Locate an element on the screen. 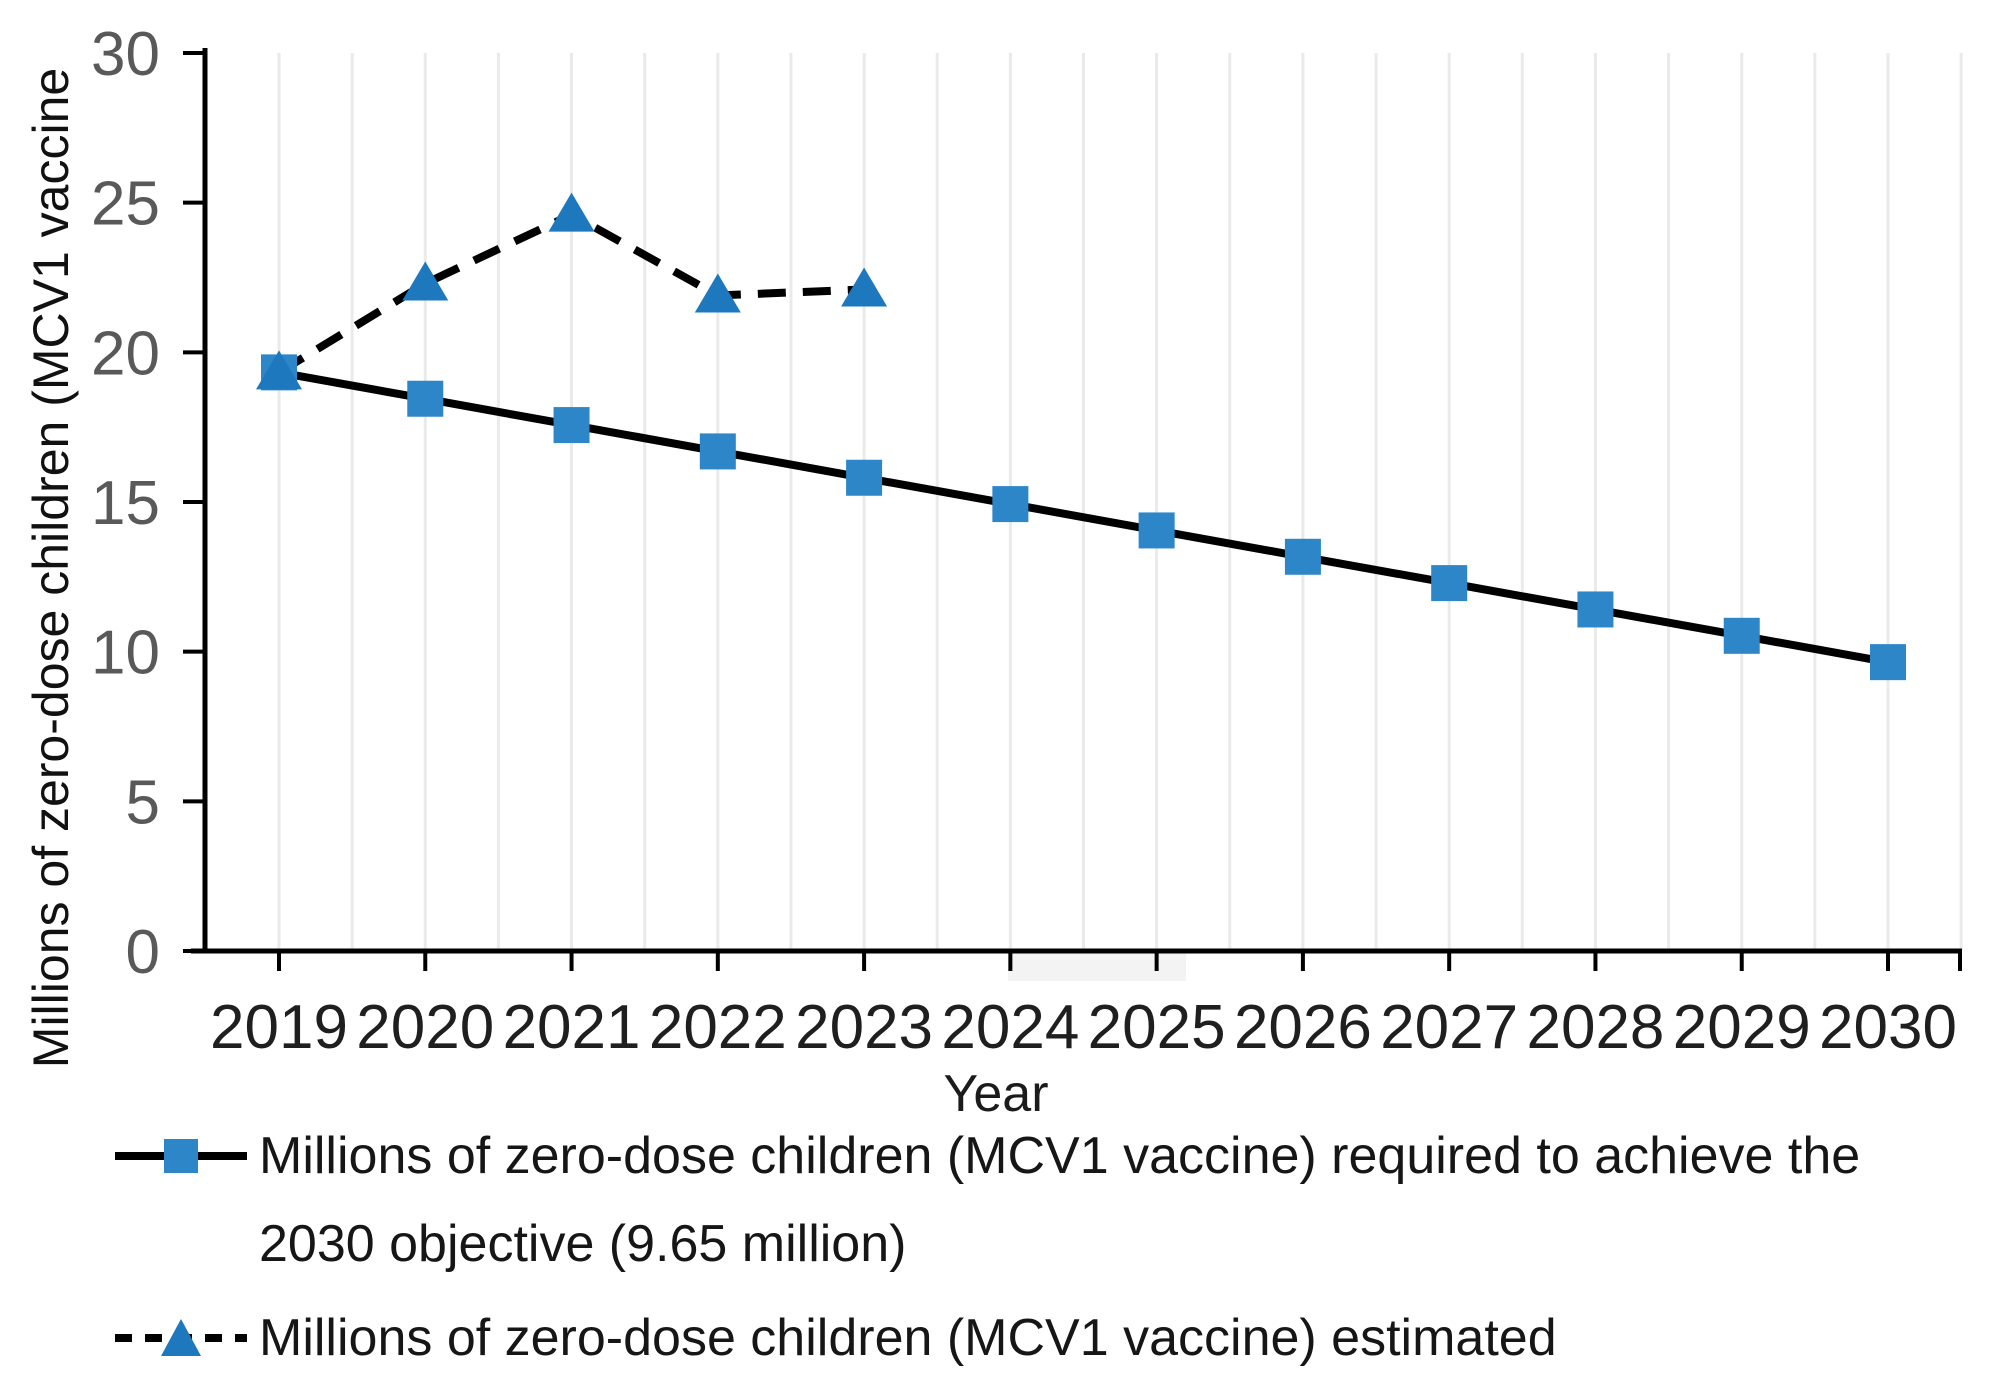 This screenshot has height=1376, width=2000. x-tick-label: 2027 is located at coordinates (1449, 1027).